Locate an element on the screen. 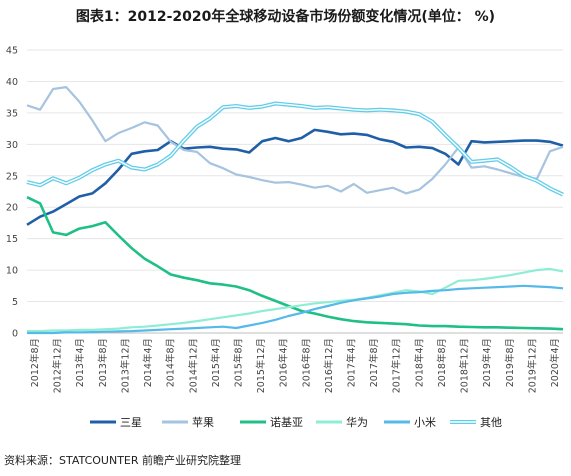 This screenshot has width=571, height=476. x-tick-label: 2018年8月 is located at coordinates (442, 362).